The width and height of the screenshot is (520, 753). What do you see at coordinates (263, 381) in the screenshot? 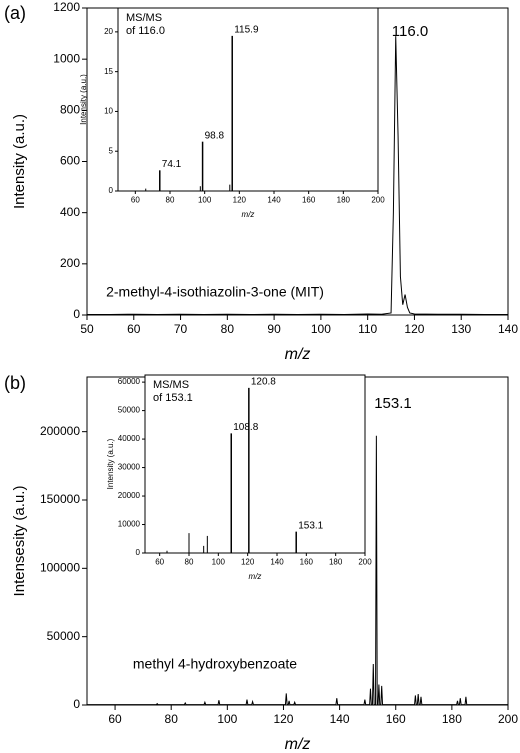
I see `peak-label: 120.8` at bounding box center [263, 381].